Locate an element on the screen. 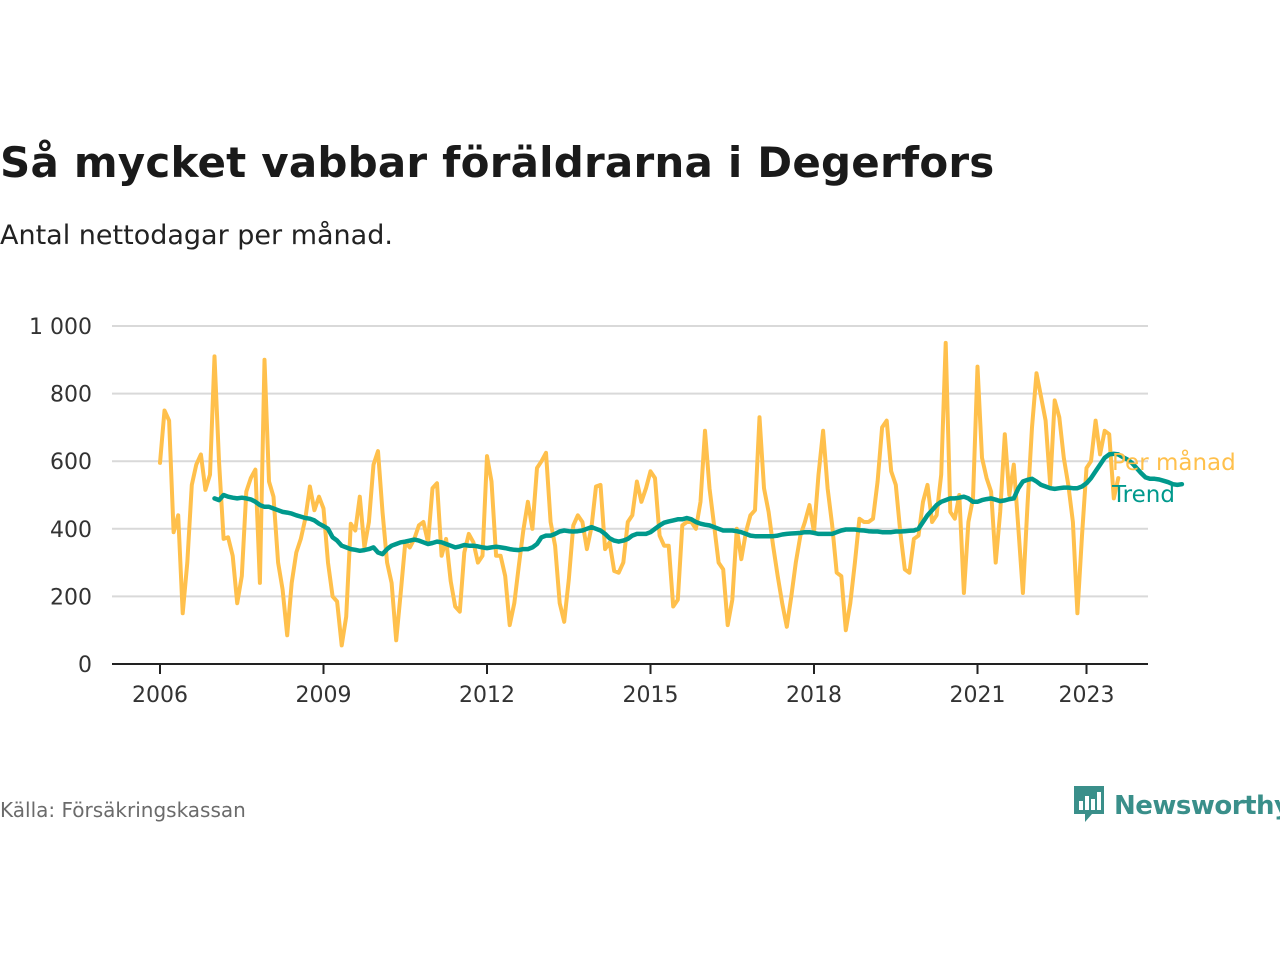  x-axis: 2006 2009 2012 2015 2018 2021 2023 is located at coordinates (630, 685).